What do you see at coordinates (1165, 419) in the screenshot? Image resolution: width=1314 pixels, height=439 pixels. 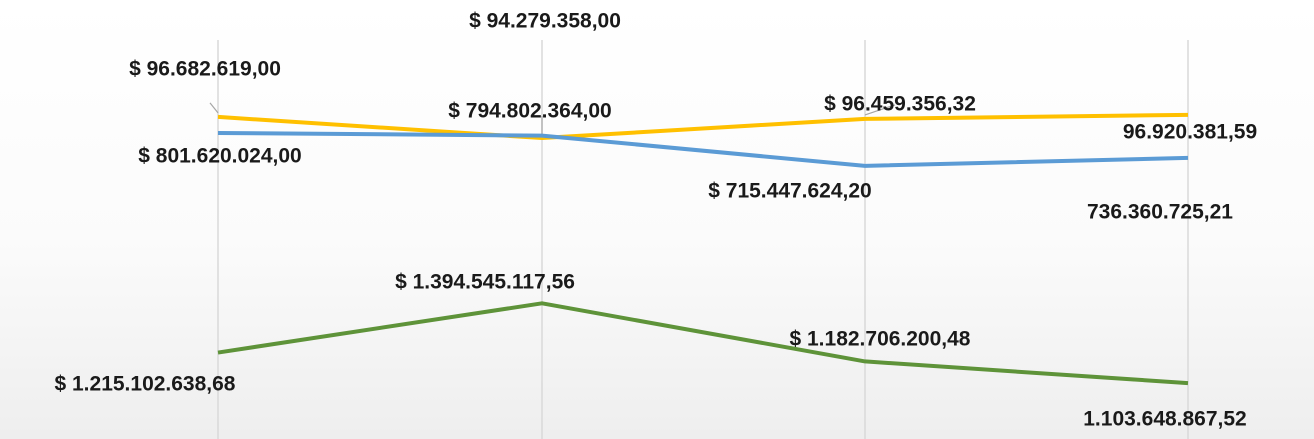 I see `data-label: 1.103.648.867,52` at bounding box center [1165, 419].